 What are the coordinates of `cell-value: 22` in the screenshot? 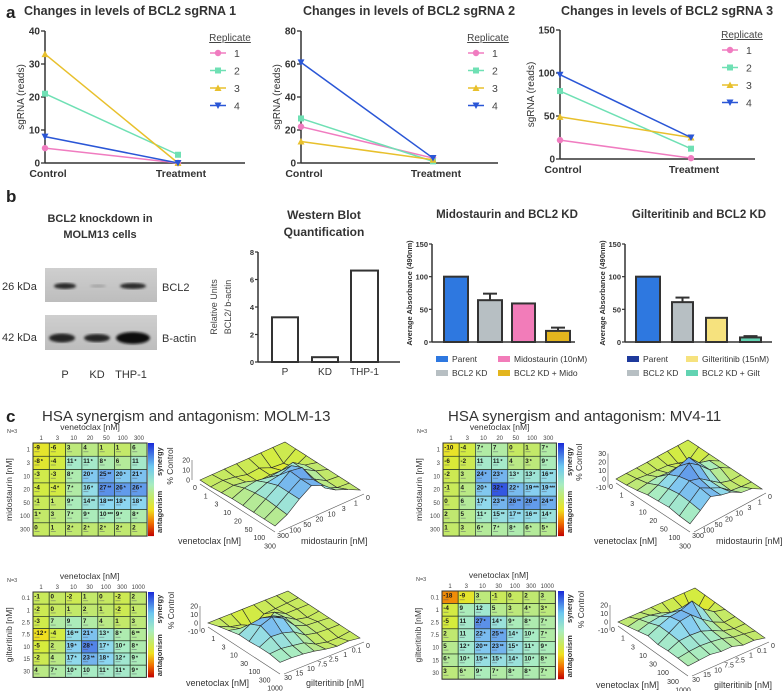 It's located at (480, 633).